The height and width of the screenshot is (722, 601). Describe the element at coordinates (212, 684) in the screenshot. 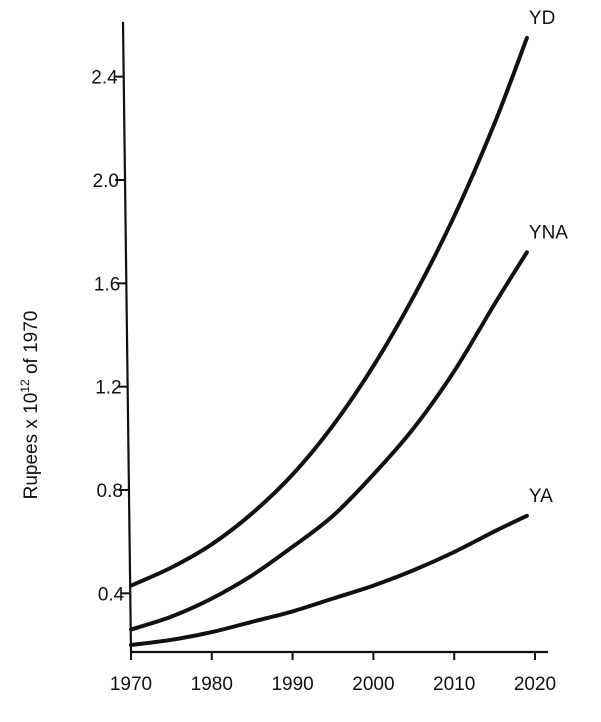

I see `x-tick-label: 1980` at that location.